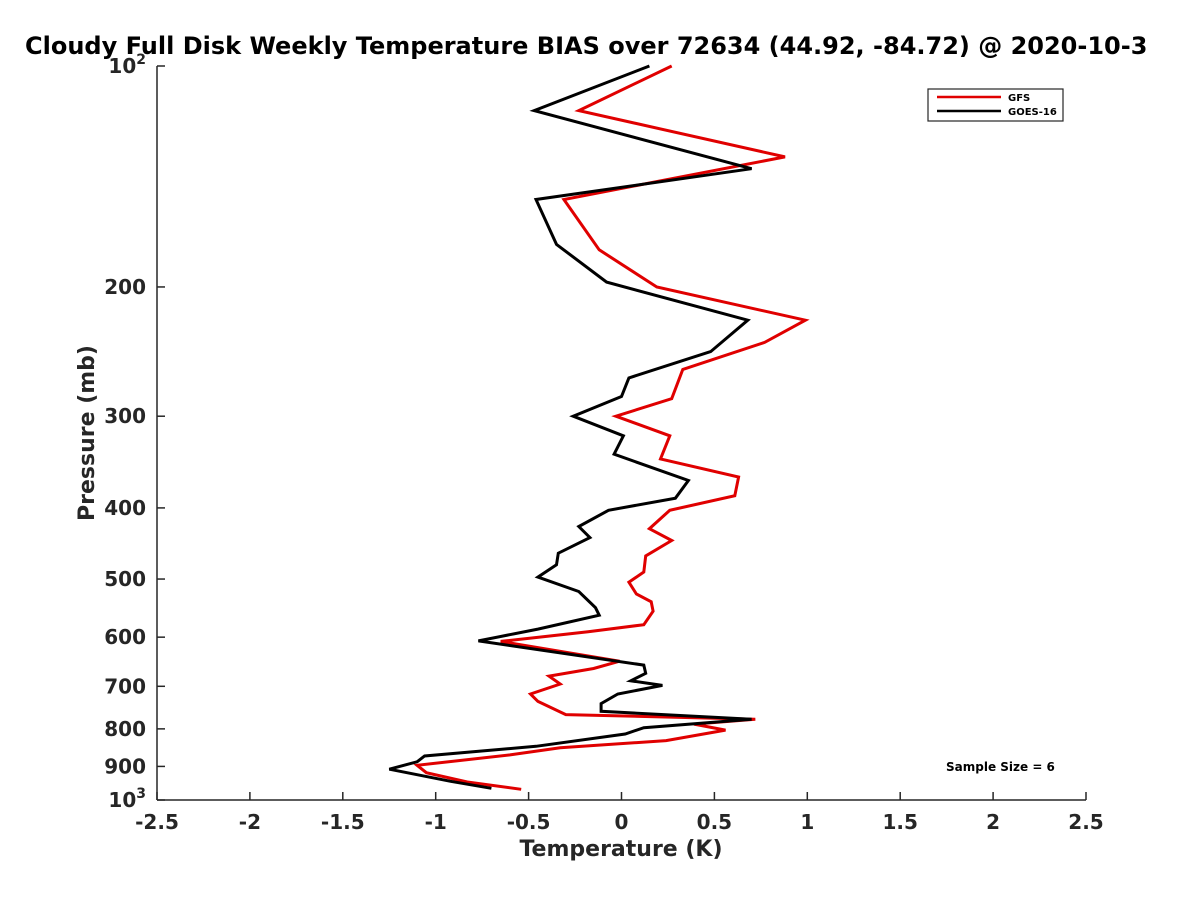 The height and width of the screenshot is (900, 1200). I want to click on y-axis-label: Pressure (mb), so click(87, 433).